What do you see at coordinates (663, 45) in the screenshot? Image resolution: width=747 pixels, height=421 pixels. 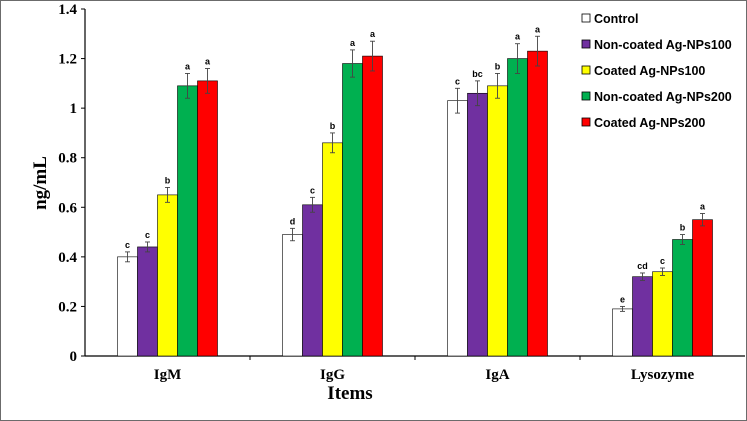 I see `legend-label-1: Non-coated Ag-NPs100` at bounding box center [663, 45].